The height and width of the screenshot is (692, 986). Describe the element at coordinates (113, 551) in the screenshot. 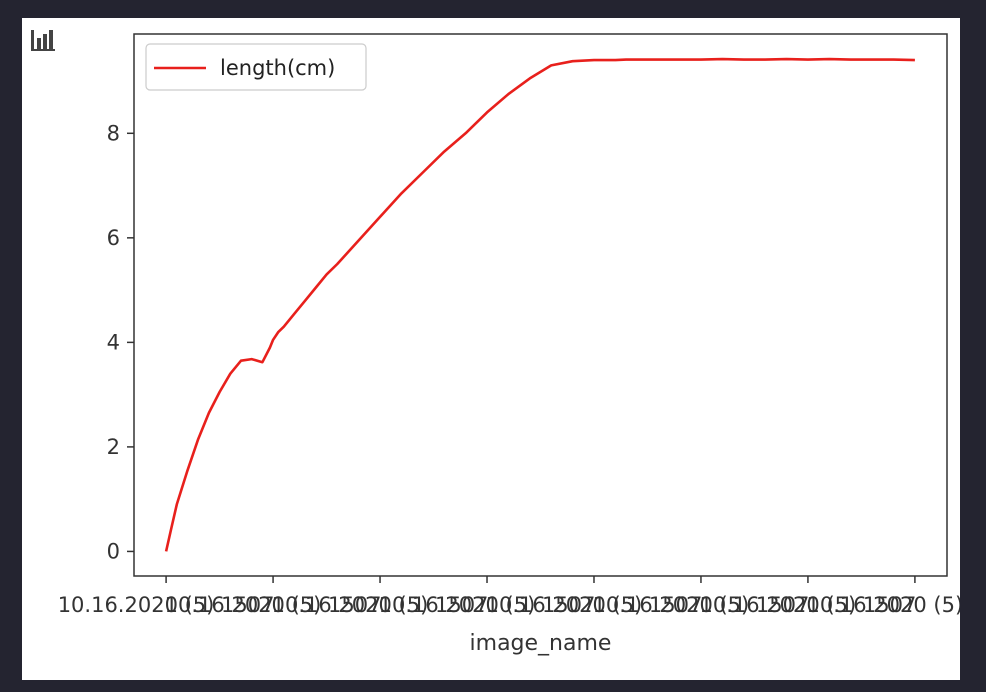

I see `y-tick-label: 0` at that location.